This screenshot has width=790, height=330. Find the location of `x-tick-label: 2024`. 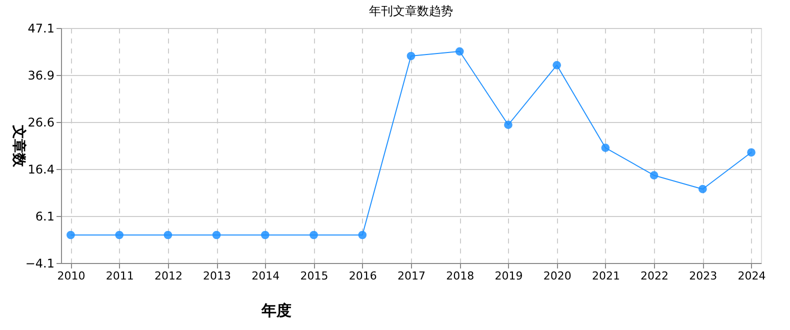

x-tick-label: 2024 is located at coordinates (752, 276).